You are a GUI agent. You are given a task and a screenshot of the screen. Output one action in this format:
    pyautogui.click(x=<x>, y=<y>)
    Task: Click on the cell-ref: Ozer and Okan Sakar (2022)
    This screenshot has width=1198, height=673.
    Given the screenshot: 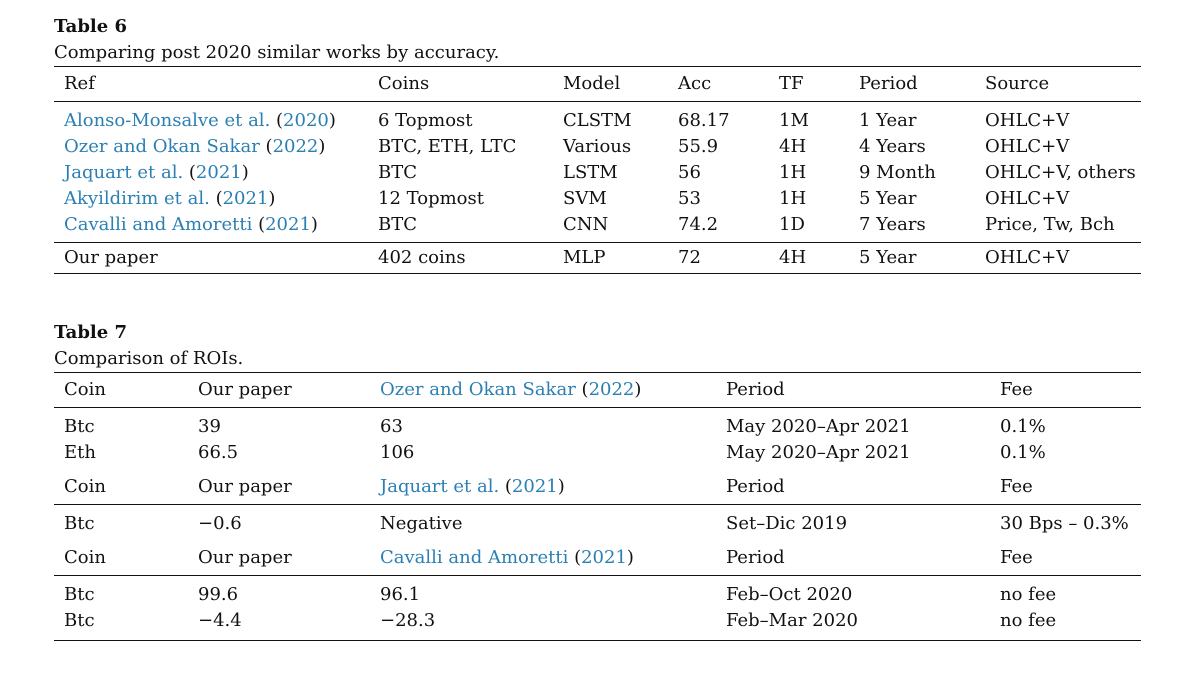 What is the action you would take?
    pyautogui.click(x=195, y=146)
    